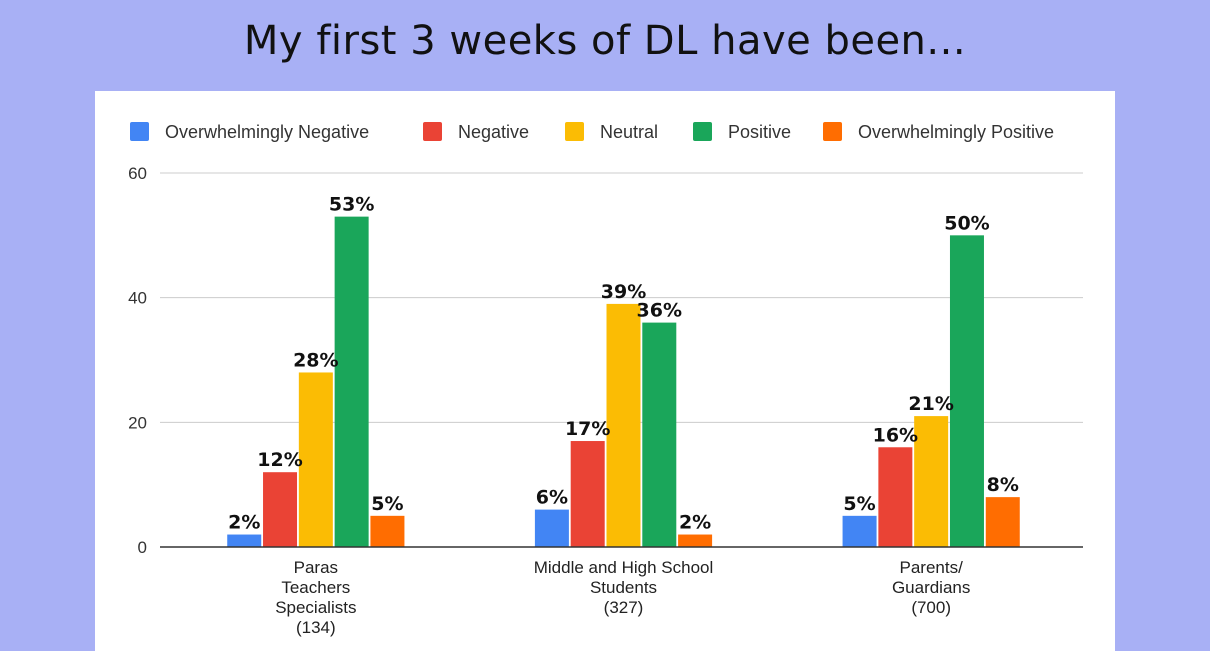 The height and width of the screenshot is (651, 1210). What do you see at coordinates (1003, 485) in the screenshot?
I see `data-label: 8%` at bounding box center [1003, 485].